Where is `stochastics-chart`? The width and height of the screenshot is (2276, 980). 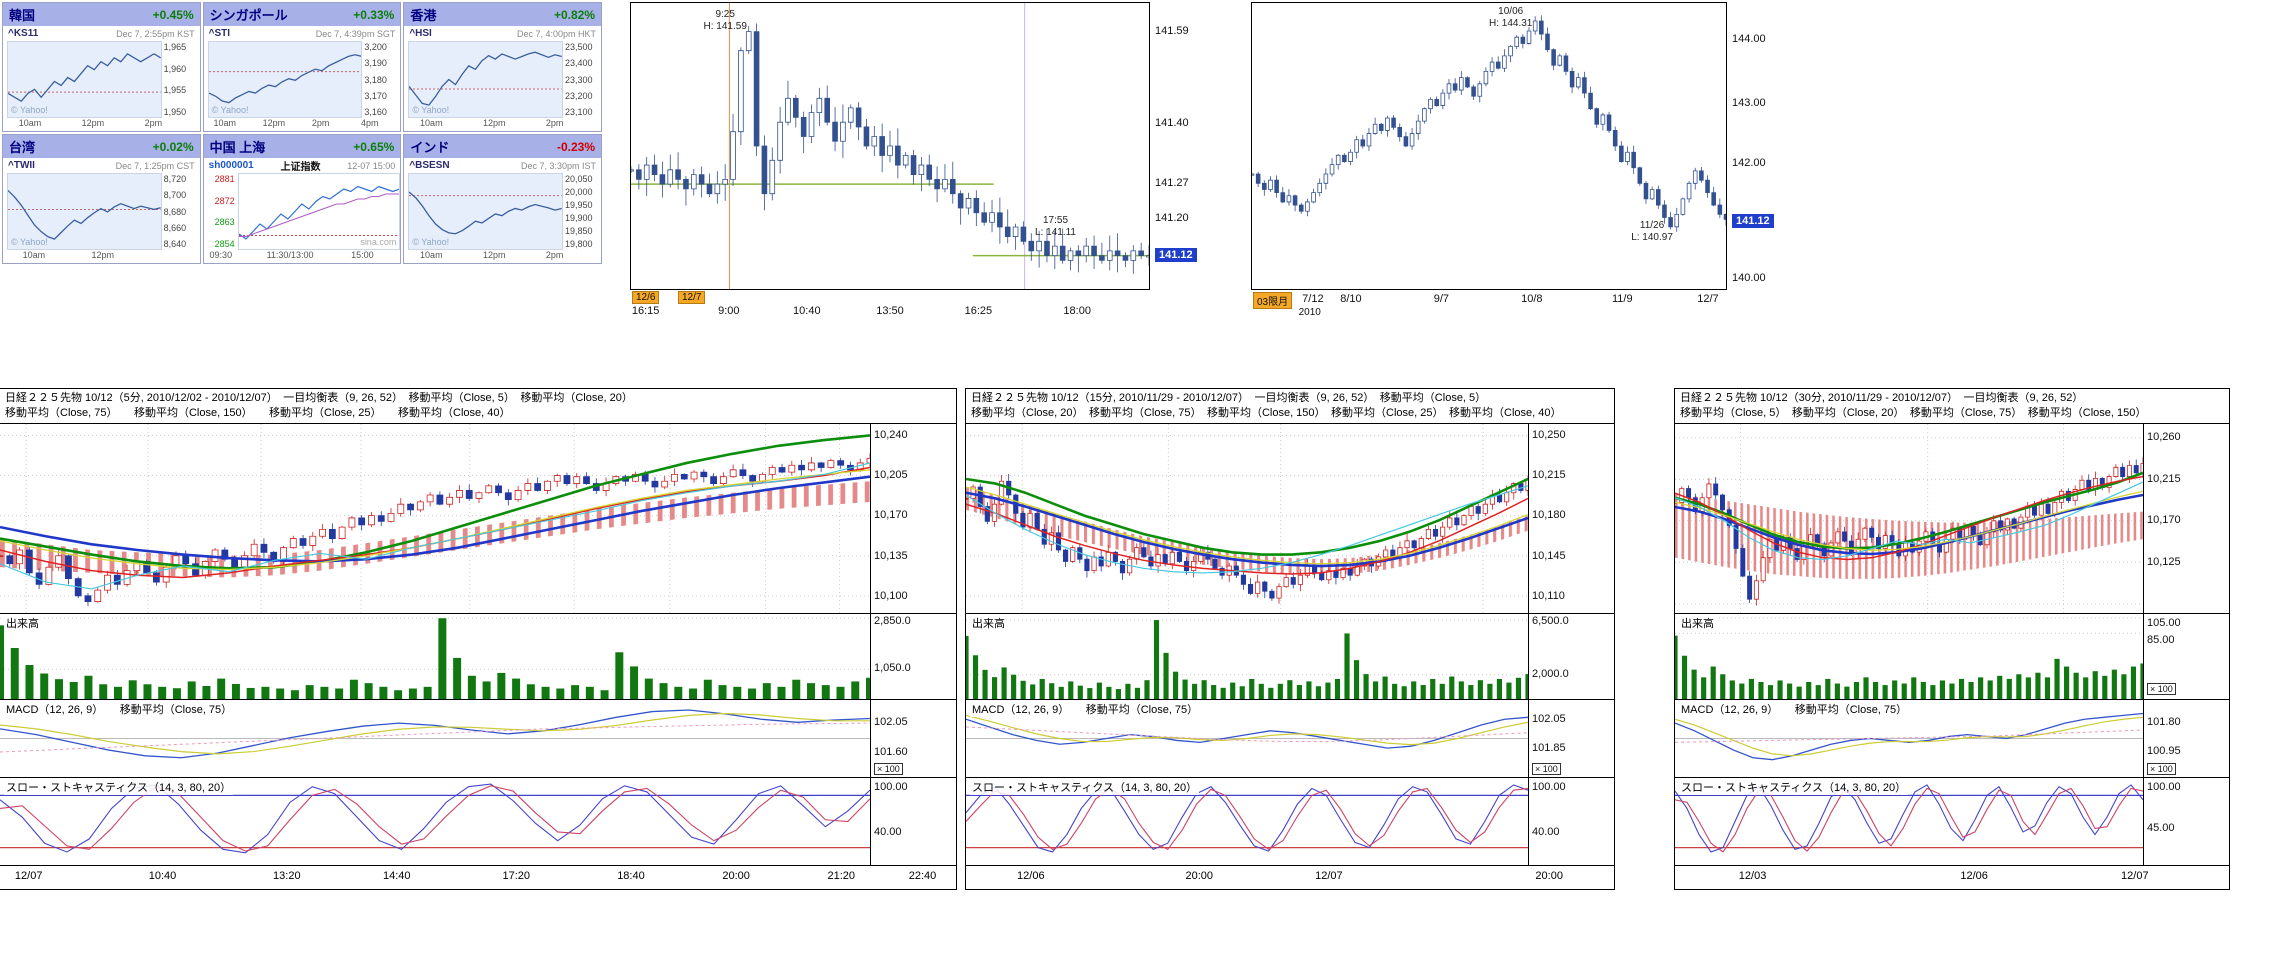 stochastics-chart is located at coordinates (1247, 821).